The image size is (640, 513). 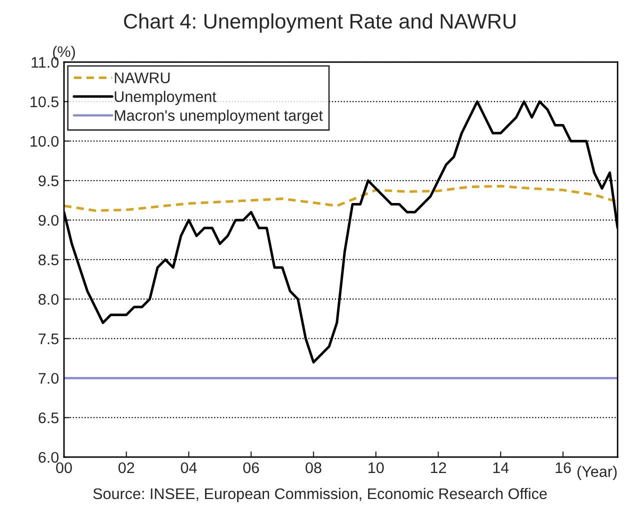 What do you see at coordinates (341, 198) in the screenshot?
I see `line-series` at bounding box center [341, 198].